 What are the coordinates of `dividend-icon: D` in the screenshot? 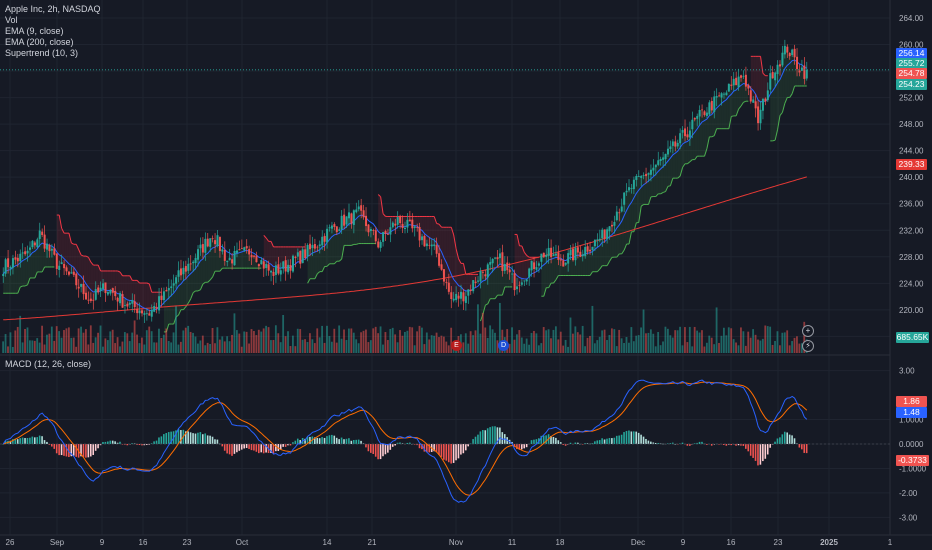 It's located at (503, 345).